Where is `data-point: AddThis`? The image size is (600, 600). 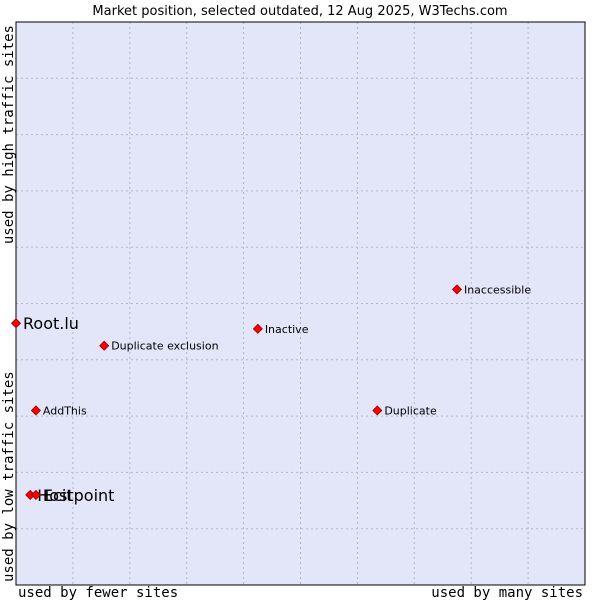 data-point: AddThis is located at coordinates (58, 410).